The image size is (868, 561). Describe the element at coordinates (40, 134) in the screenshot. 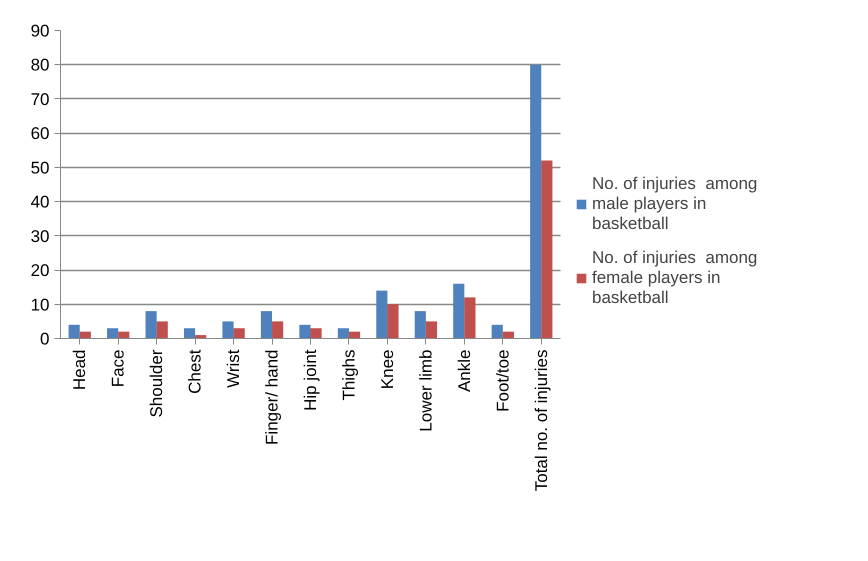

I see `y-tick-label: 60` at that location.